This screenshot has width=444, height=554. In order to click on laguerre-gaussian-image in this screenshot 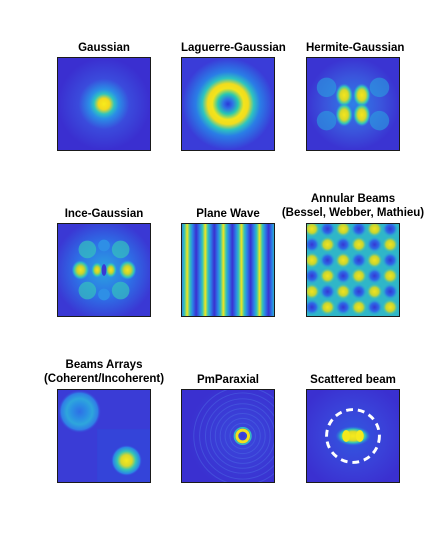, I will do `click(228, 104)`.